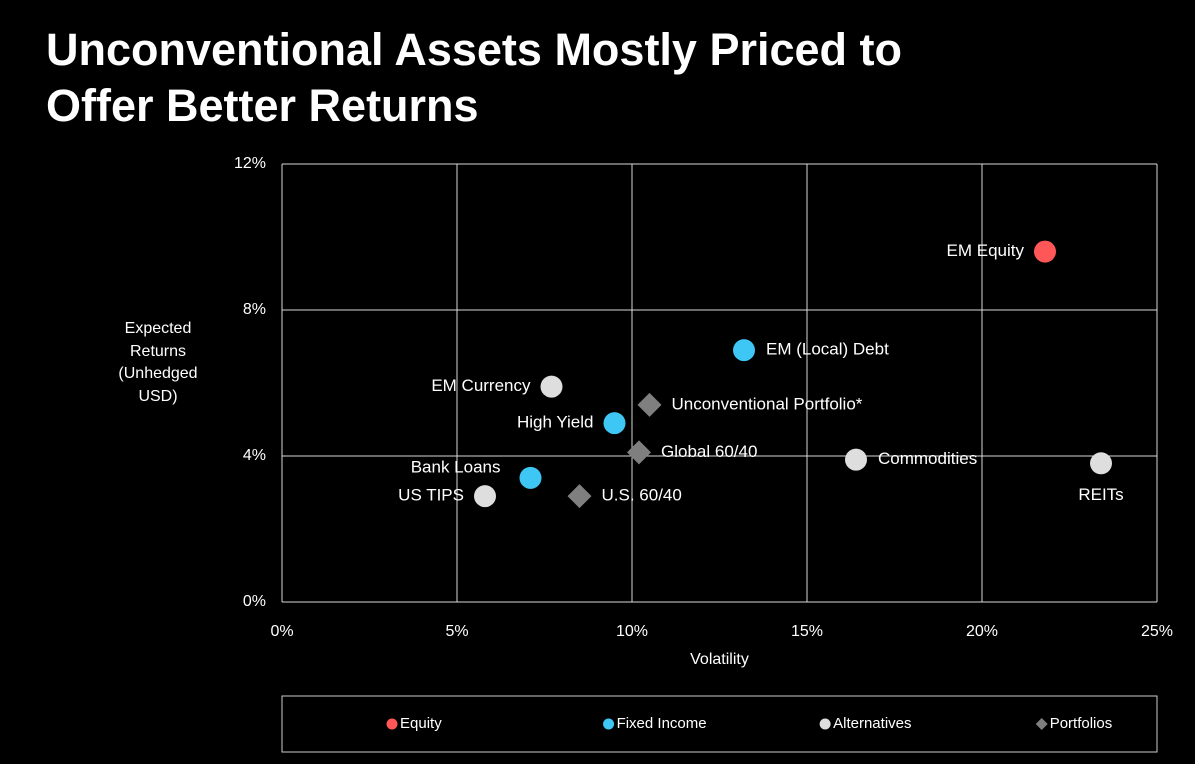 Image resolution: width=1195 pixels, height=764 pixels. Describe the element at coordinates (281, 631) in the screenshot. I see `x-tick-label: 0%` at that location.